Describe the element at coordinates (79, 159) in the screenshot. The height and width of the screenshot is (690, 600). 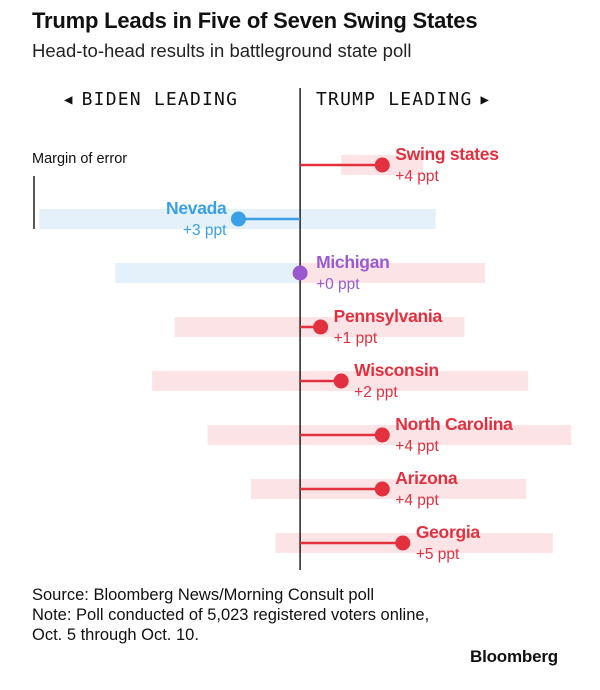
I see `margin-of-error-label: Margin of error` at that location.